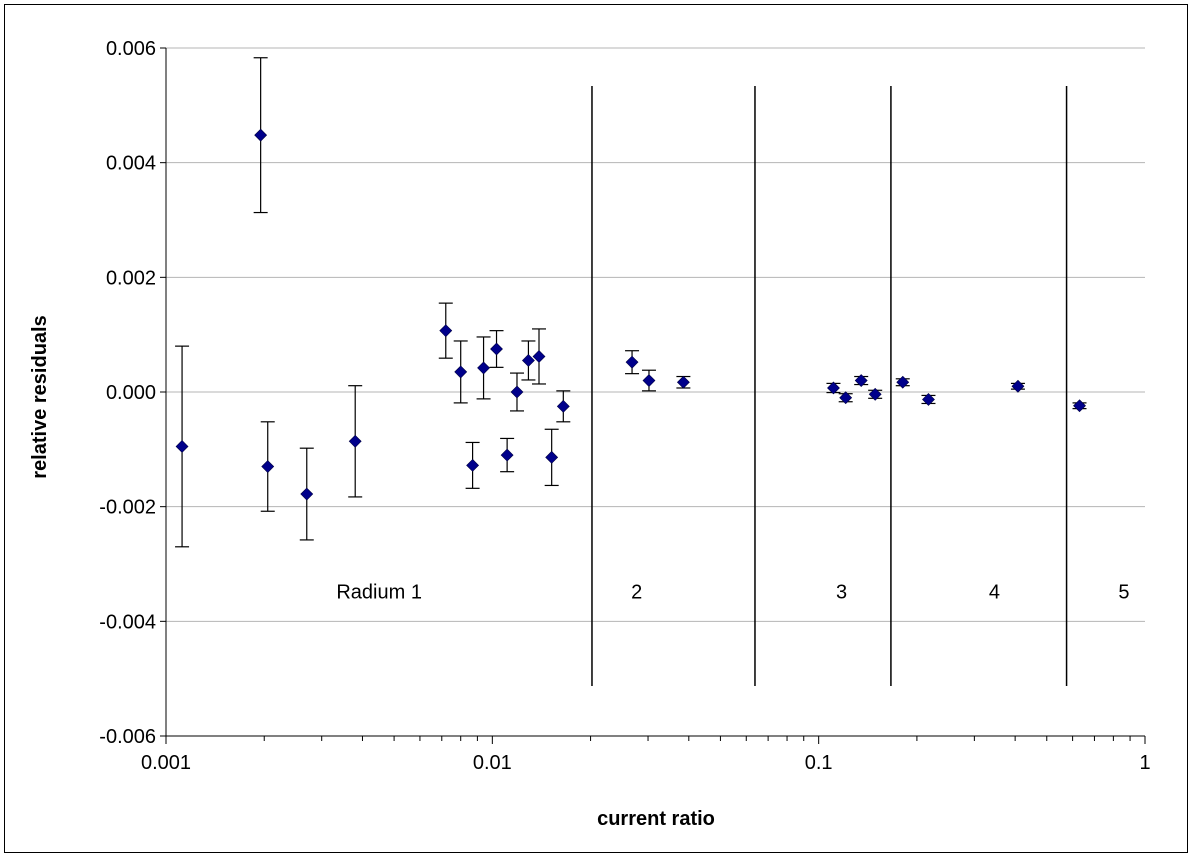 This screenshot has width=1192, height=857. What do you see at coordinates (1123, 592) in the screenshot?
I see `region-label: 5` at bounding box center [1123, 592].